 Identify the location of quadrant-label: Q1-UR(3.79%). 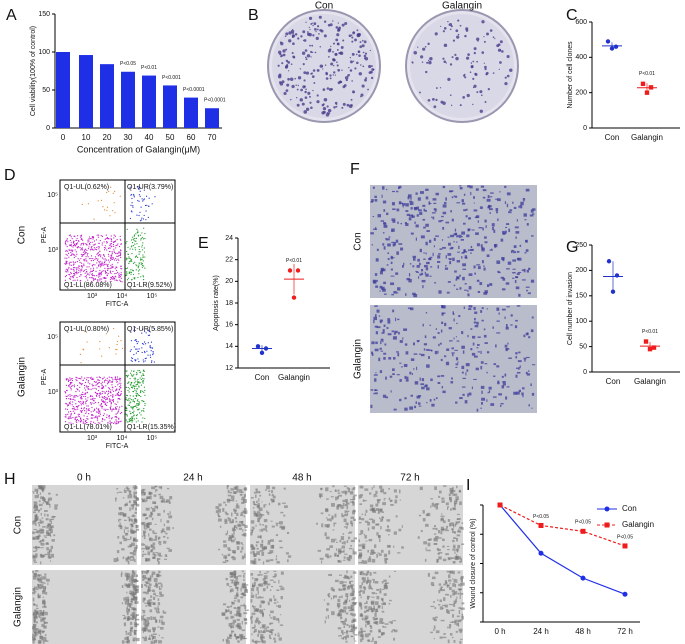
(150, 187).